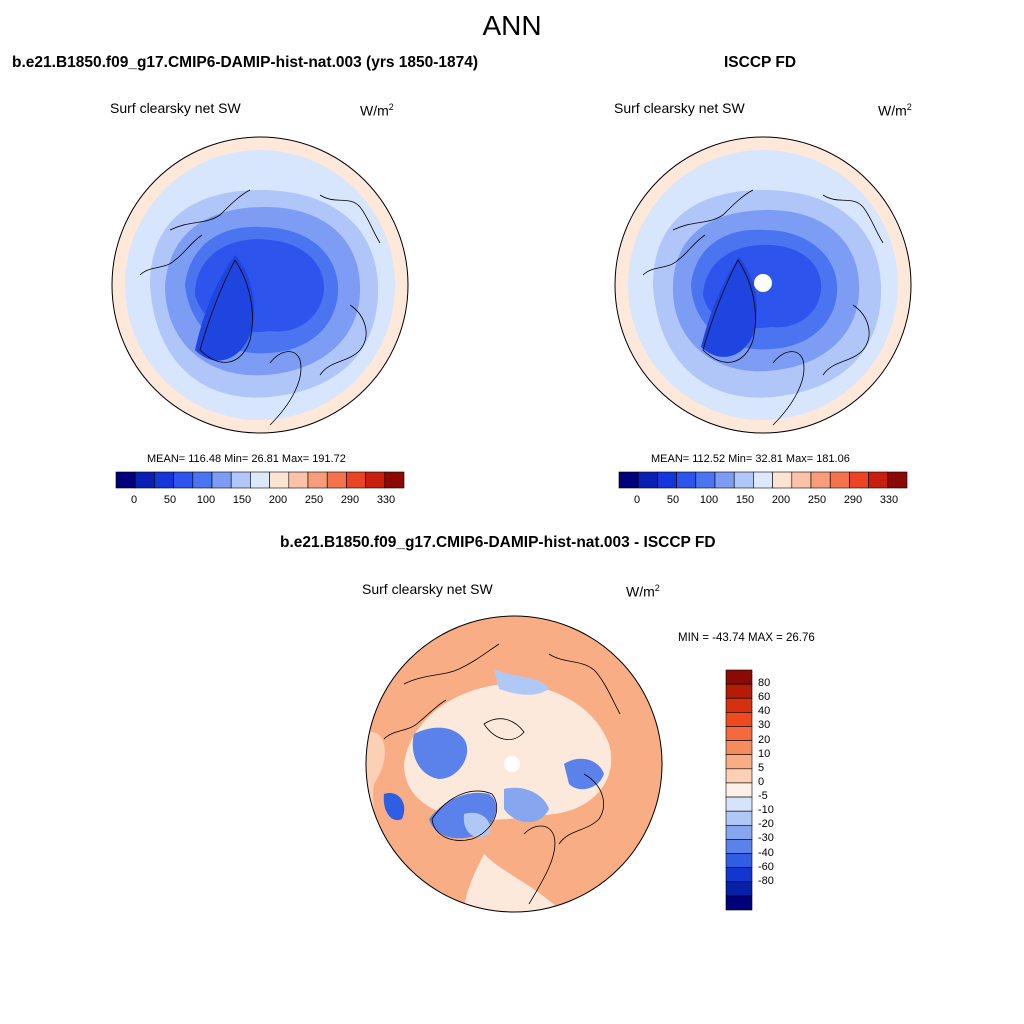 The height and width of the screenshot is (1024, 1024). I want to click on model-colorbar-tick-label: 200, so click(278, 500).